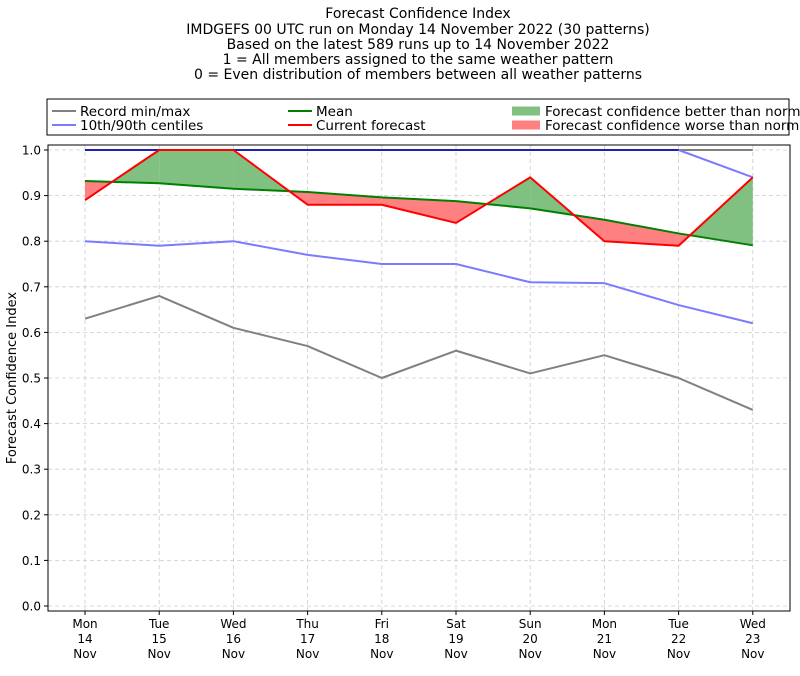 The image size is (800, 676). I want to click on x-tick-label: 16, so click(233, 639).